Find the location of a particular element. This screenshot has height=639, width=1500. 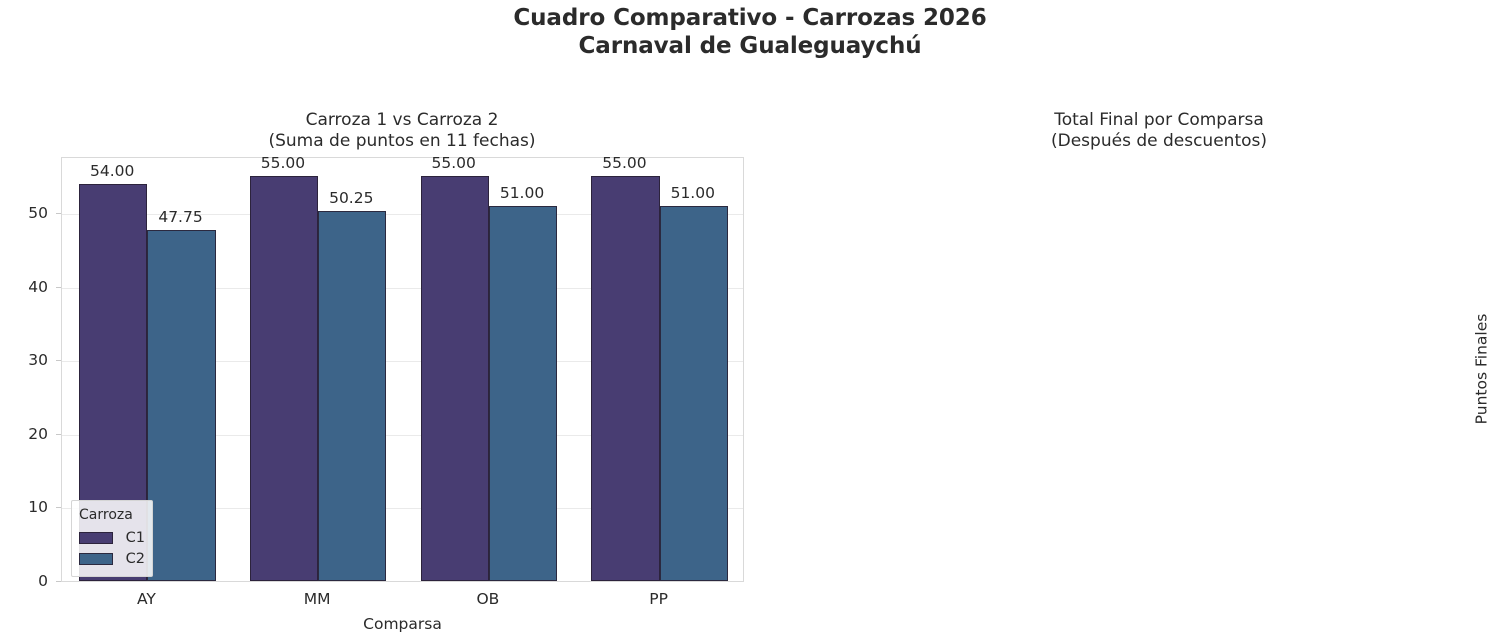

legend: Carroza C1 C2 is located at coordinates (112, 538).